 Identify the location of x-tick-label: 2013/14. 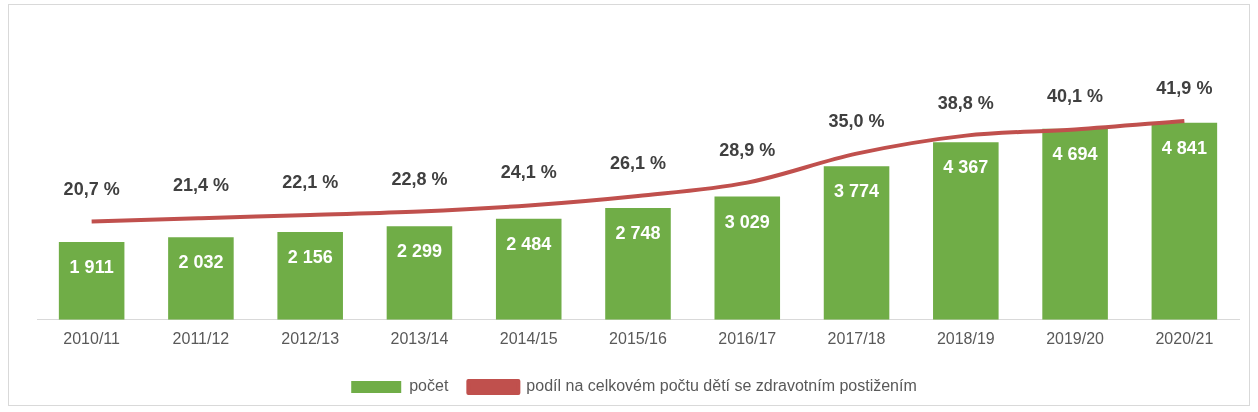
(419, 338).